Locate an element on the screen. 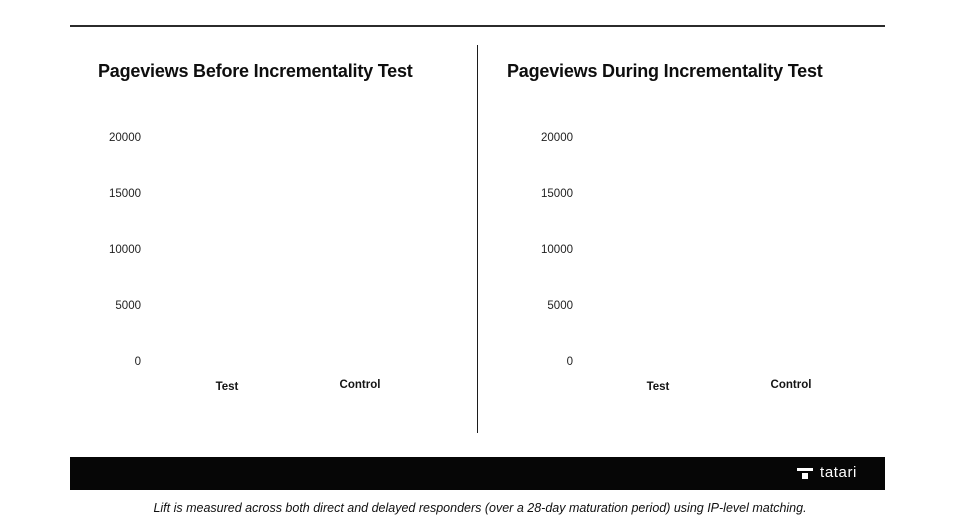 This screenshot has width=960, height=530. footer-brand-bar: tatari is located at coordinates (477, 473).